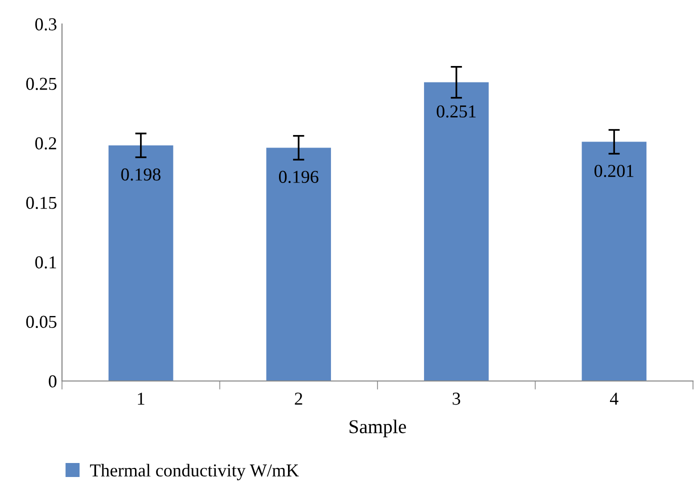 The height and width of the screenshot is (499, 696). Describe the element at coordinates (141, 398) in the screenshot. I see `x-tick-label: 1` at that location.